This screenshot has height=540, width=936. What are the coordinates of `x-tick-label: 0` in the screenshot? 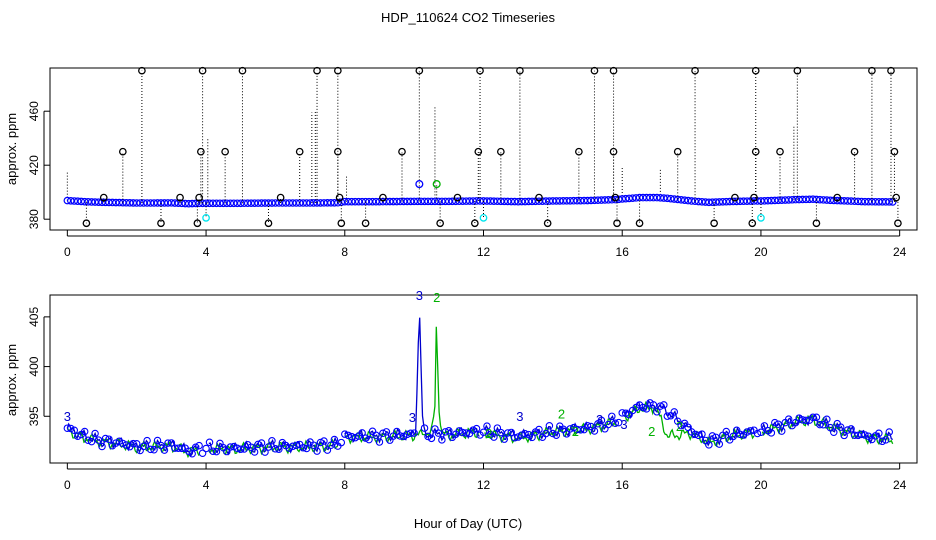 It's located at (67, 485).